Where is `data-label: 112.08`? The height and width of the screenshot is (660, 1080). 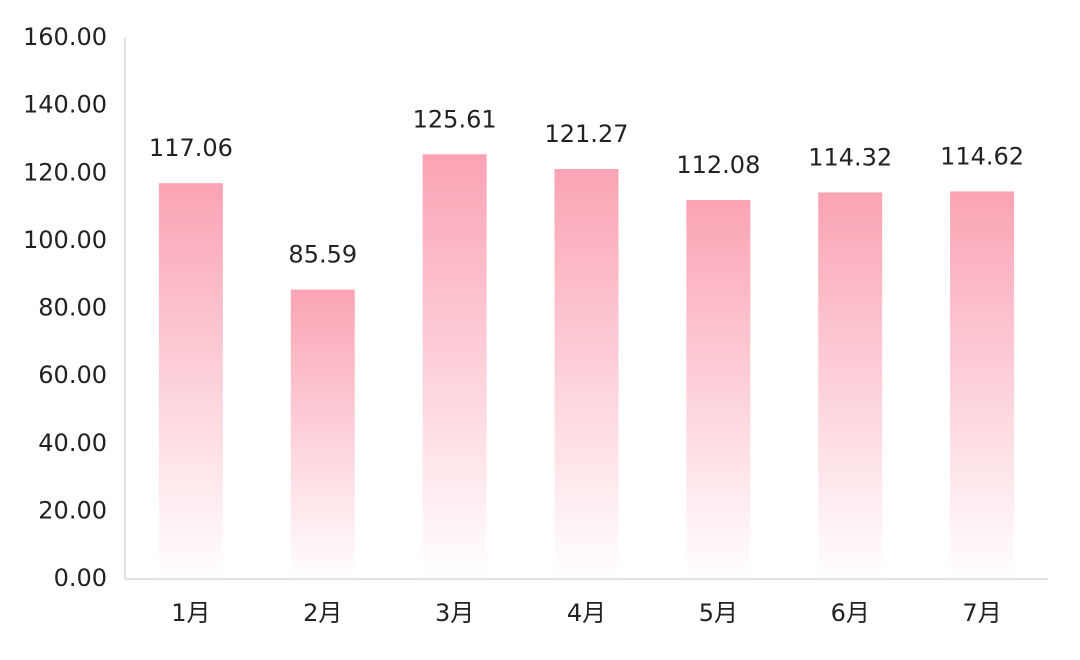 data-label: 112.08 is located at coordinates (718, 165).